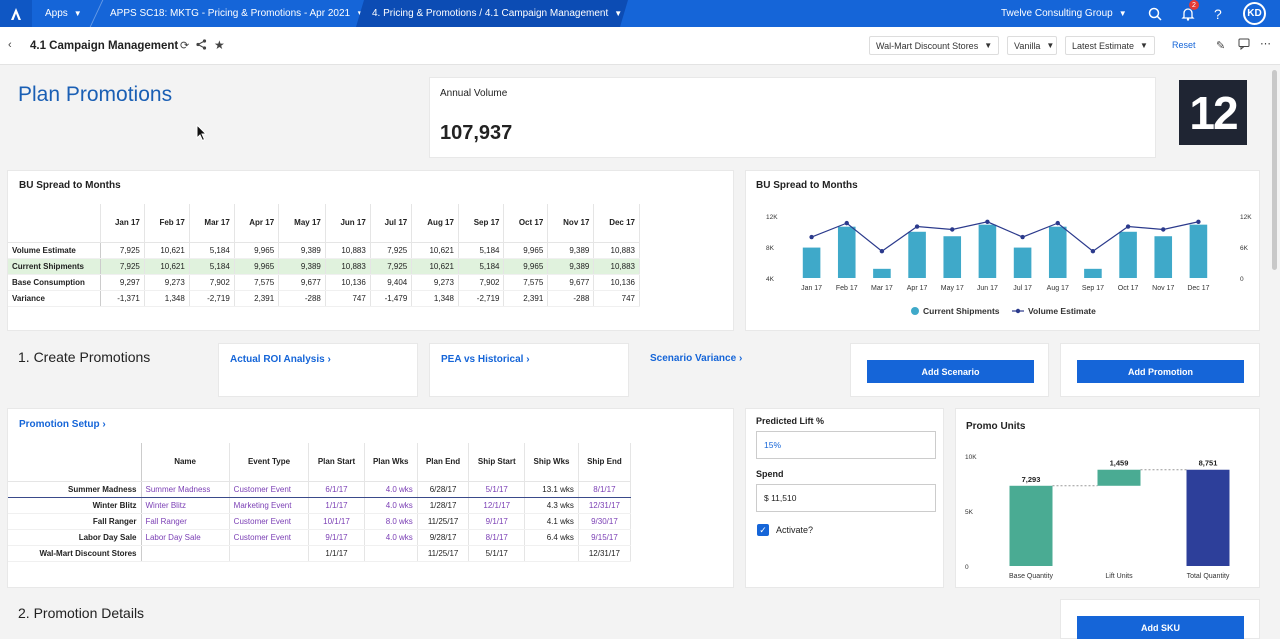 This screenshot has width=1280, height=639. Describe the element at coordinates (336, 505) in the screenshot. I see `table-cell: 1/1/17` at that location.